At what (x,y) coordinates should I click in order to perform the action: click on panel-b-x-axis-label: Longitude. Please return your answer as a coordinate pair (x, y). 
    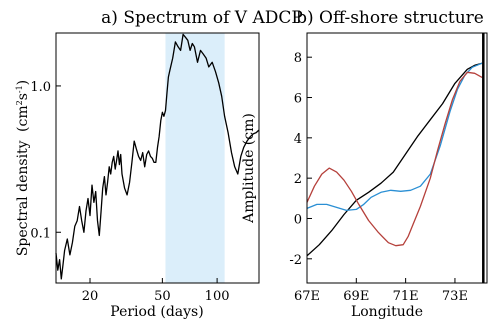
    Looking at the image, I should click on (387, 312).